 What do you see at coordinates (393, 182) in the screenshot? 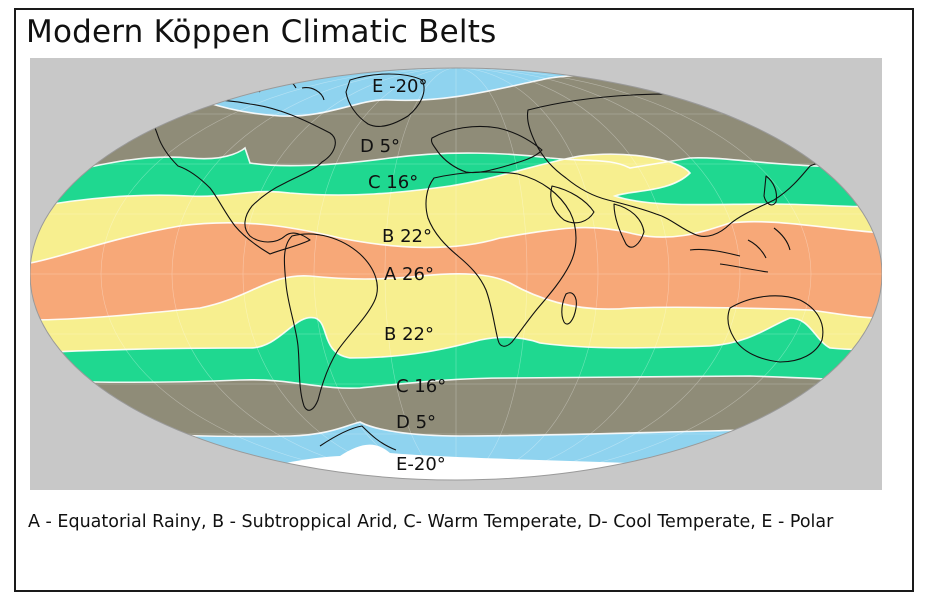
I see `label-C-north: C 16°` at bounding box center [393, 182].